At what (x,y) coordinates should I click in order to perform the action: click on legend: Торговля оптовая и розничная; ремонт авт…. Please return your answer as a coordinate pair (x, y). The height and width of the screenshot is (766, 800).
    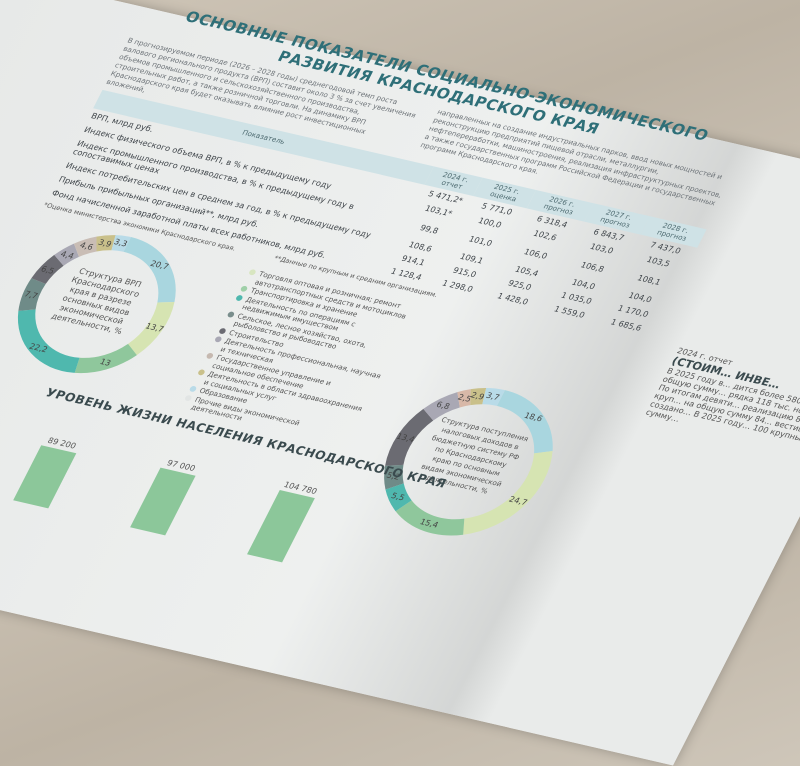
    Looking at the image, I should click on (298, 358).